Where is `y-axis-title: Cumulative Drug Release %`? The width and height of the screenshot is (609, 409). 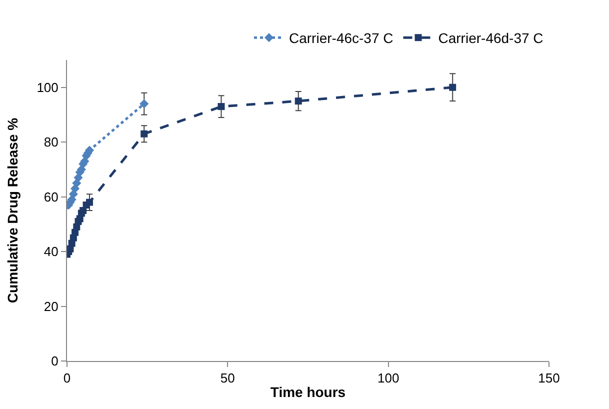
y-axis-title: Cumulative Drug Release % is located at coordinates (12, 210).